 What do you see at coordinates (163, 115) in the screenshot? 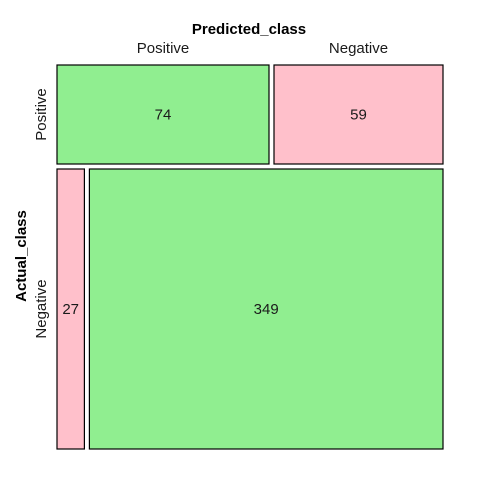
I see `cell-count-label: 74` at bounding box center [163, 115].